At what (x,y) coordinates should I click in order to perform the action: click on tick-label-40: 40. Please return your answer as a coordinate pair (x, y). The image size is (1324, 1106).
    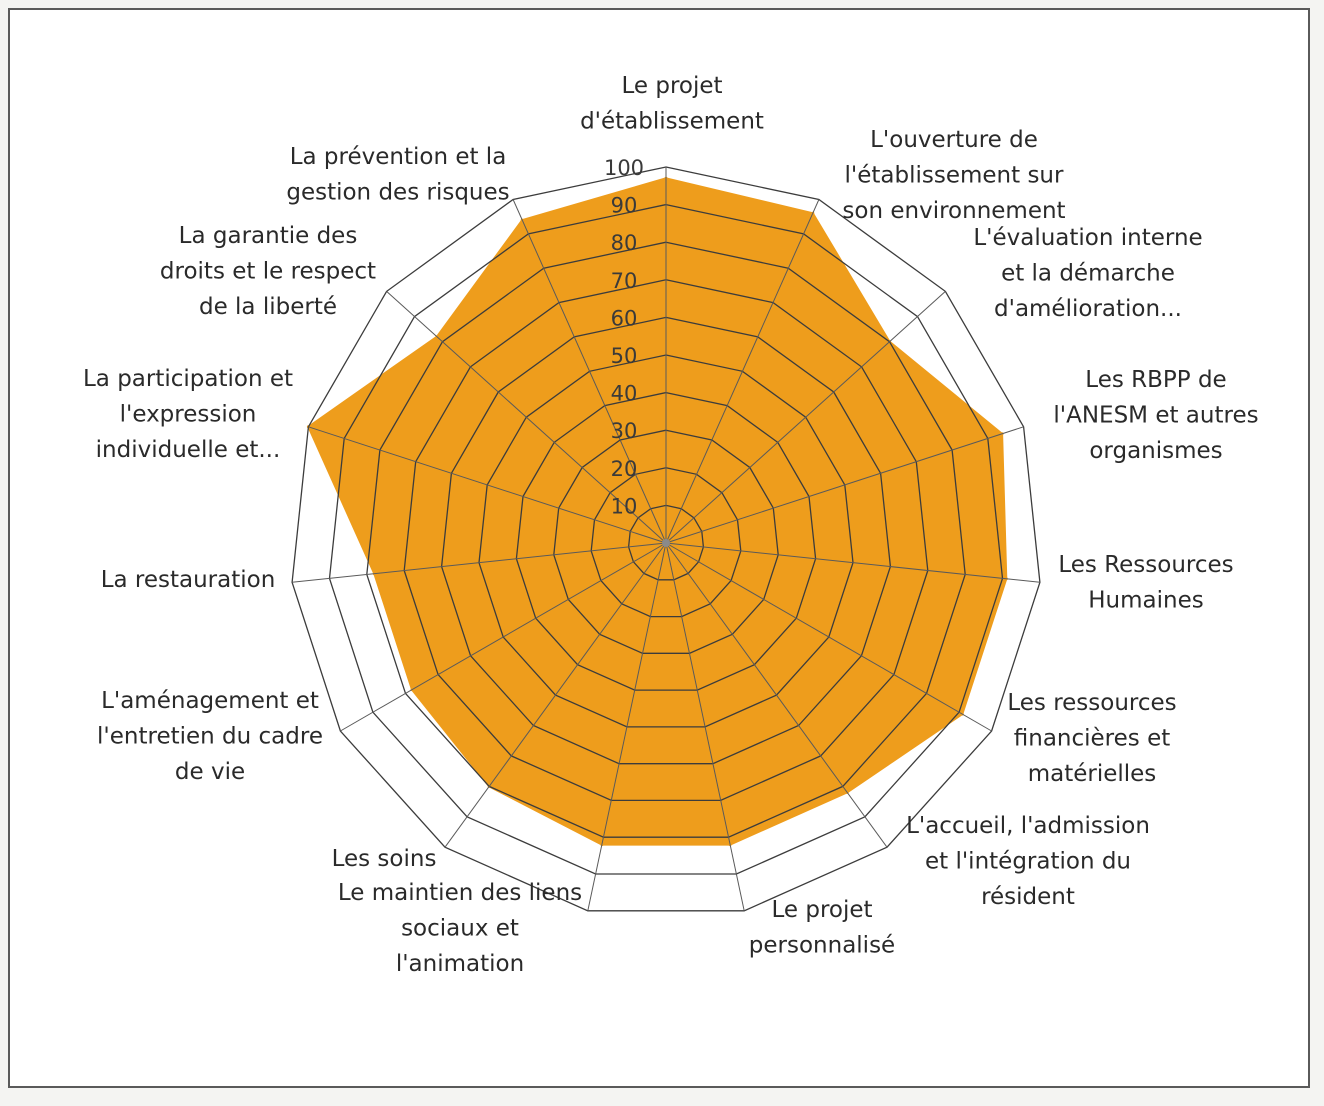
    Looking at the image, I should click on (624, 394).